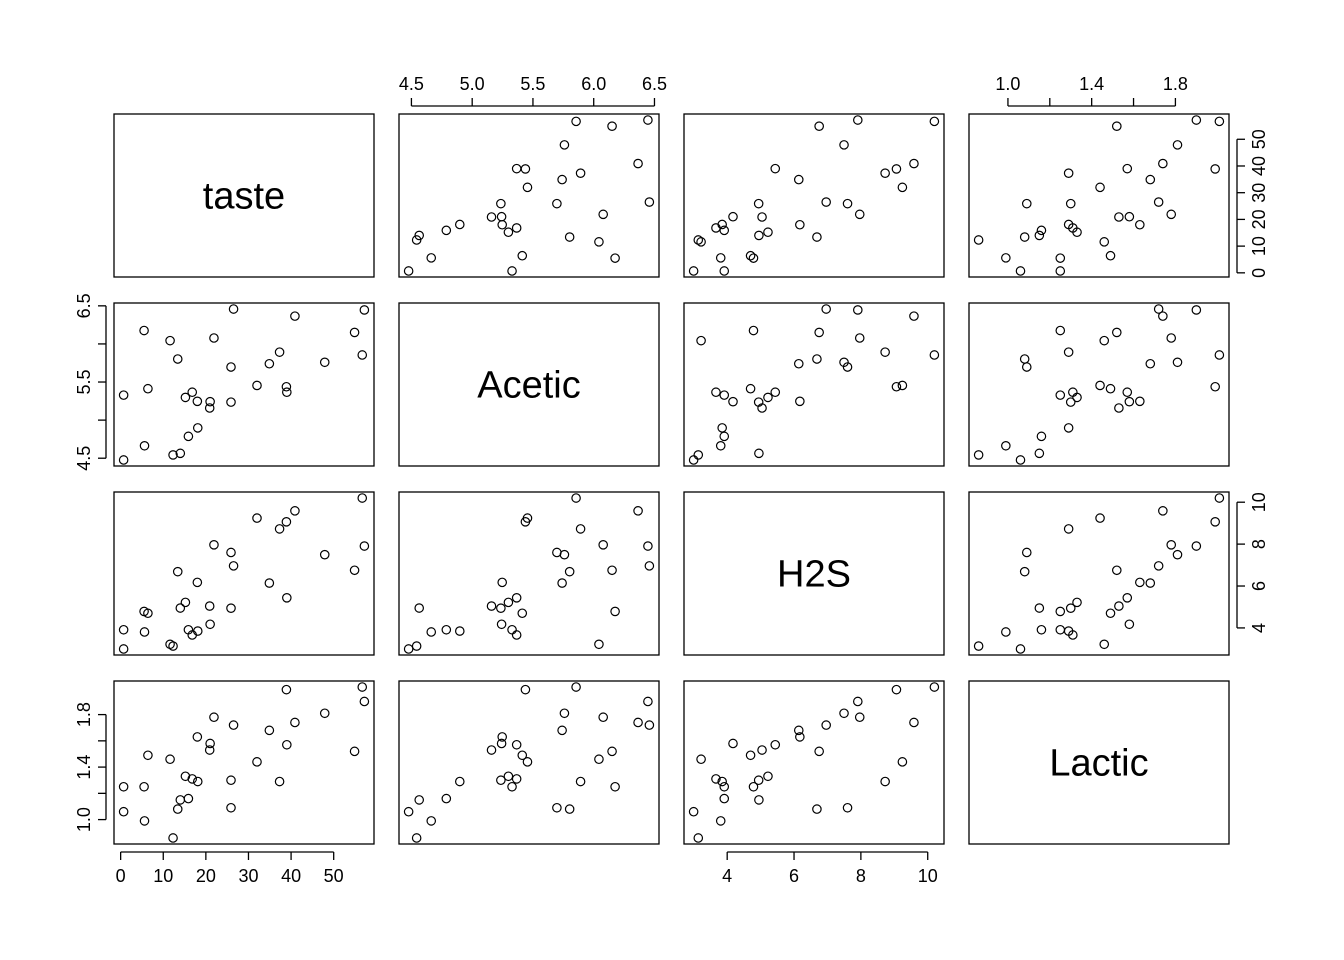 Image resolution: width=1344 pixels, height=960 pixels. What do you see at coordinates (1259, 273) in the screenshot?
I see `tick-label-right-taste: 0` at bounding box center [1259, 273].